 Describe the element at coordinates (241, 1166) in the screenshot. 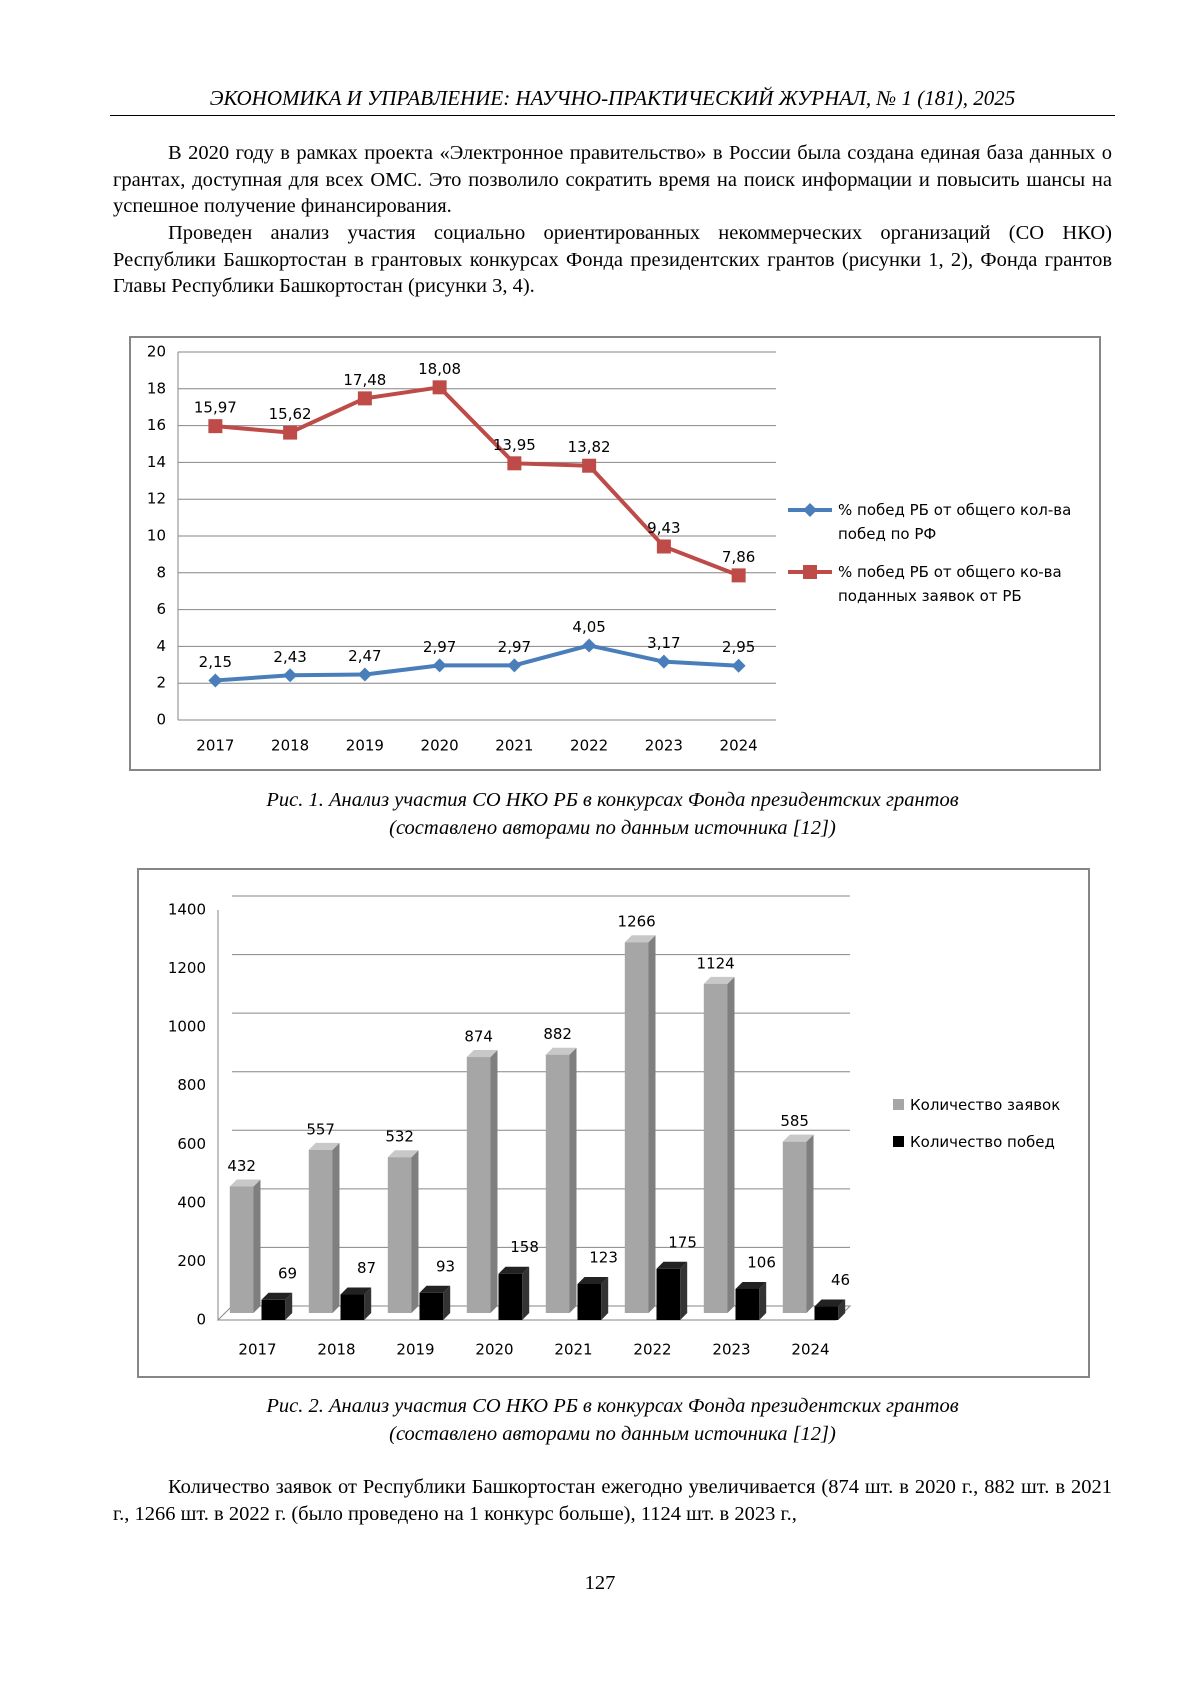

I see `data-label: 432` at that location.